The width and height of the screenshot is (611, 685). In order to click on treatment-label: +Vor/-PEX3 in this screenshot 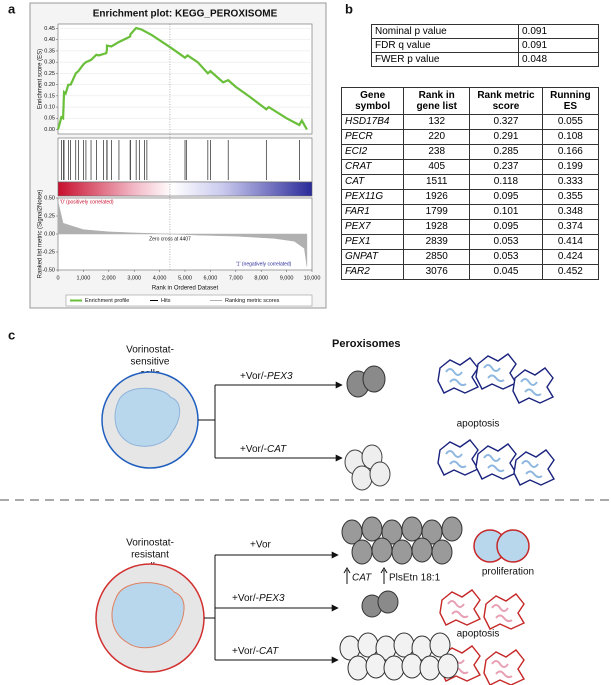, I will do `click(266, 376)`.